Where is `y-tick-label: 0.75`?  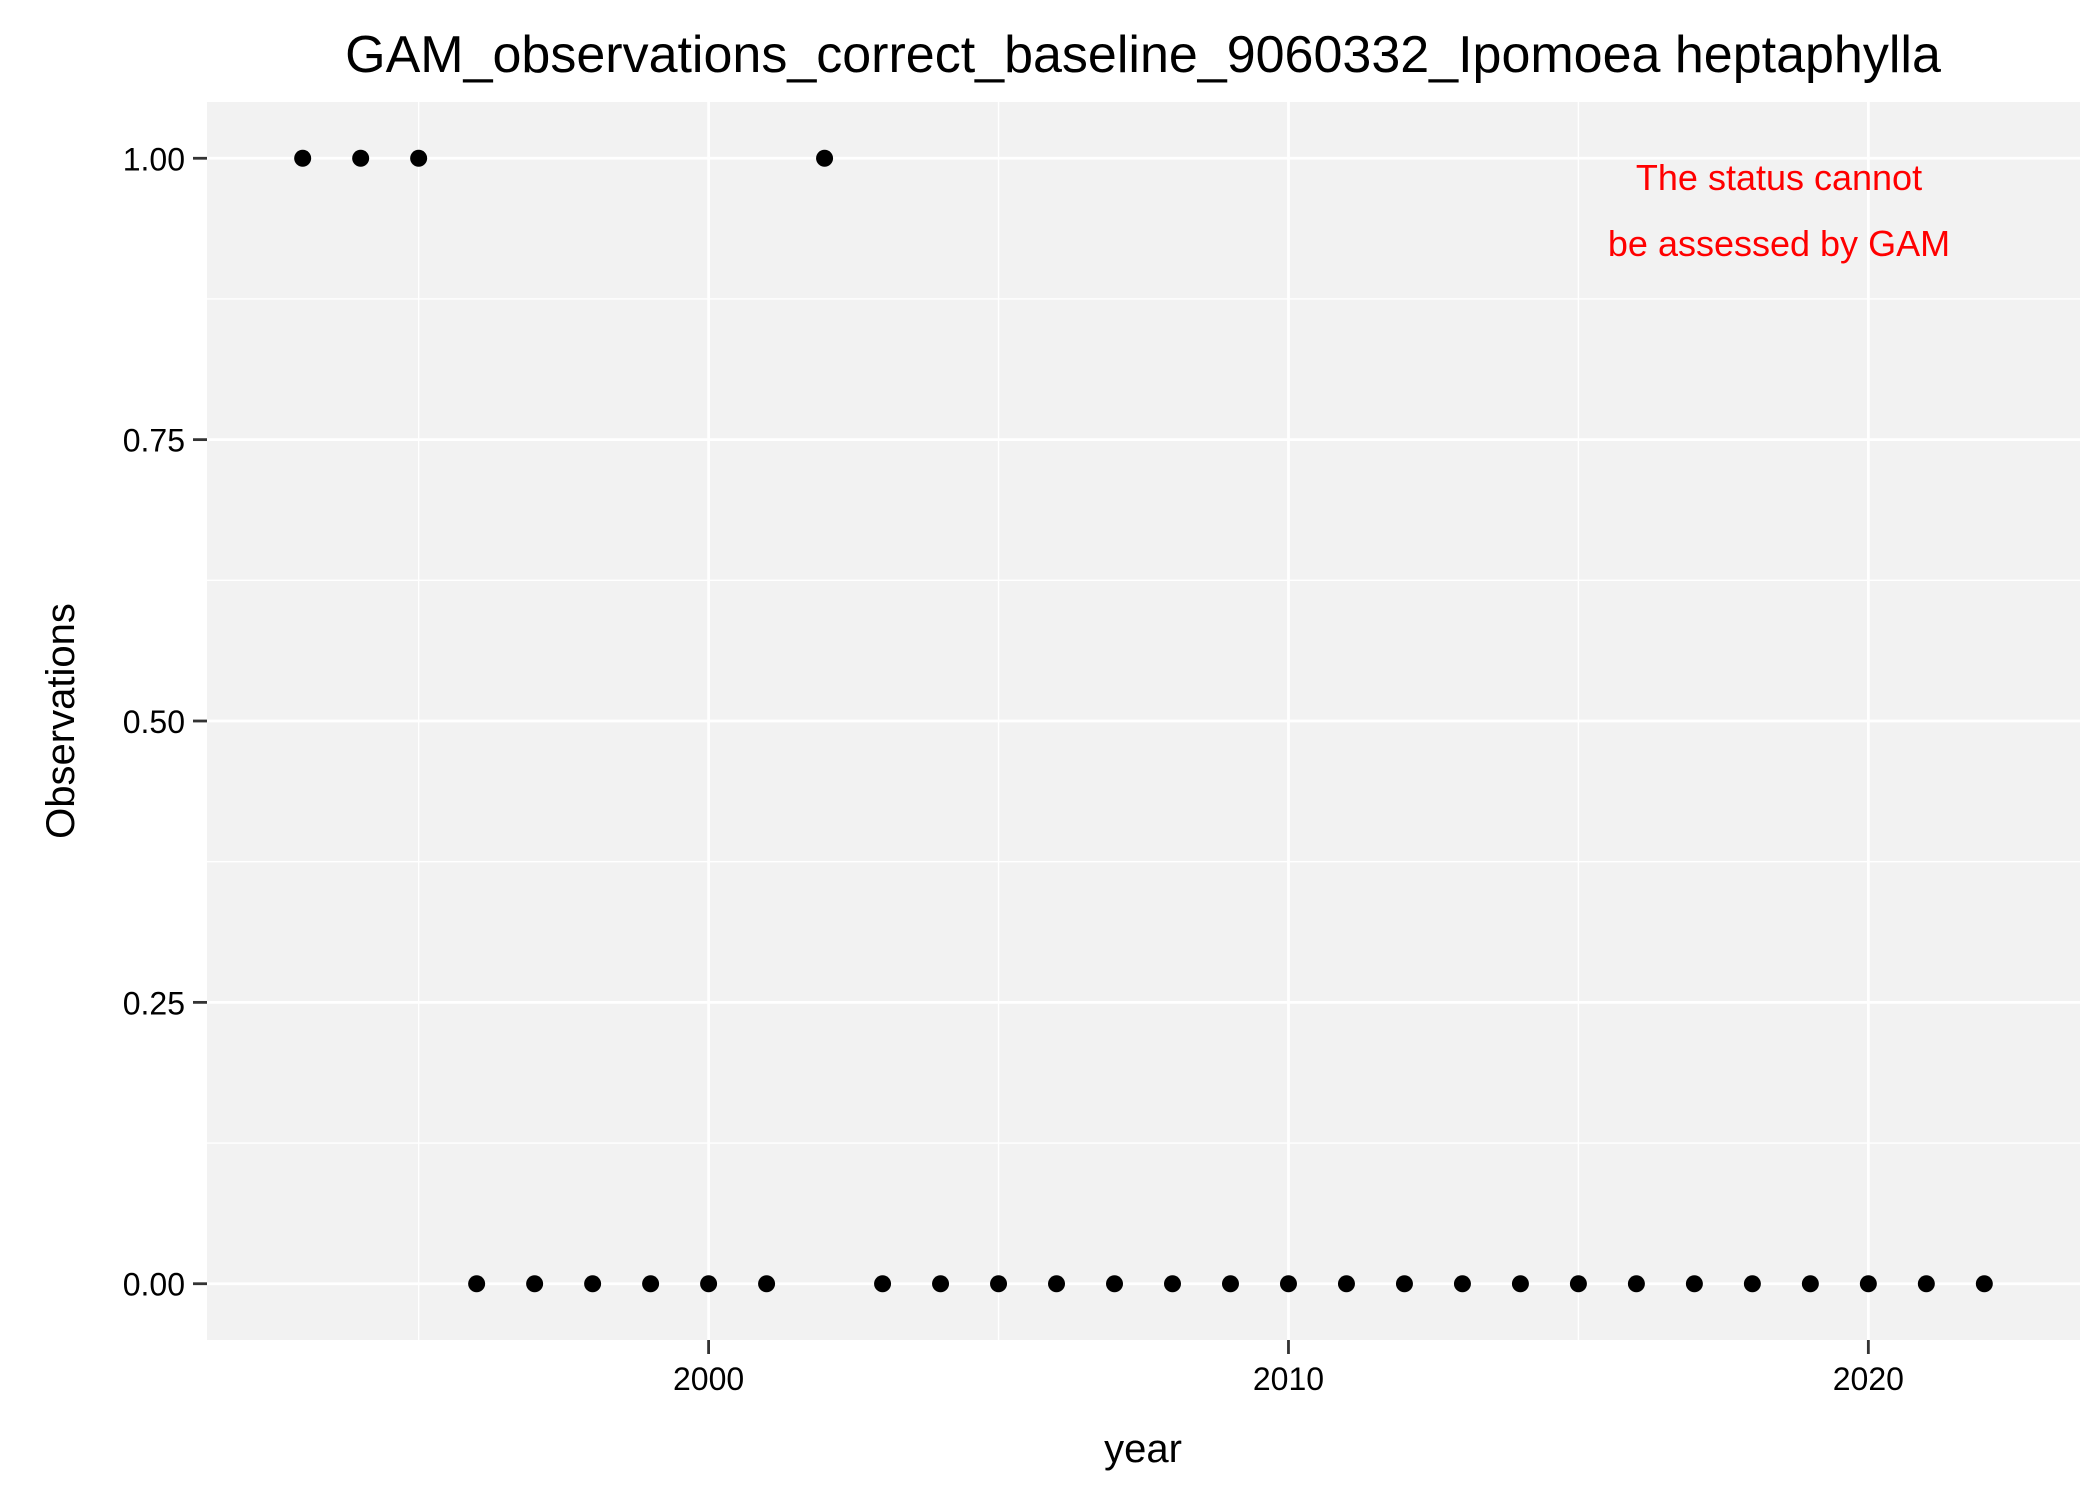 y-tick-label: 0.75 is located at coordinates (154, 441).